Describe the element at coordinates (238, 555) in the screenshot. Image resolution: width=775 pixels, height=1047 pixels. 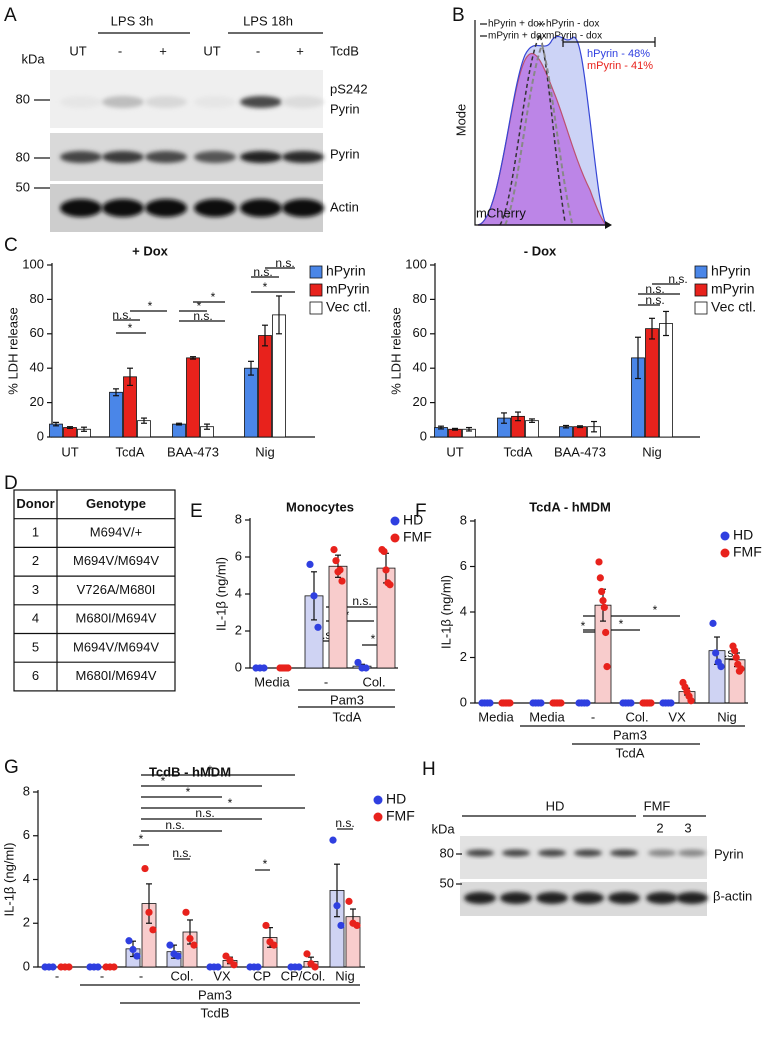
I see `y-tick-label: 6` at that location.